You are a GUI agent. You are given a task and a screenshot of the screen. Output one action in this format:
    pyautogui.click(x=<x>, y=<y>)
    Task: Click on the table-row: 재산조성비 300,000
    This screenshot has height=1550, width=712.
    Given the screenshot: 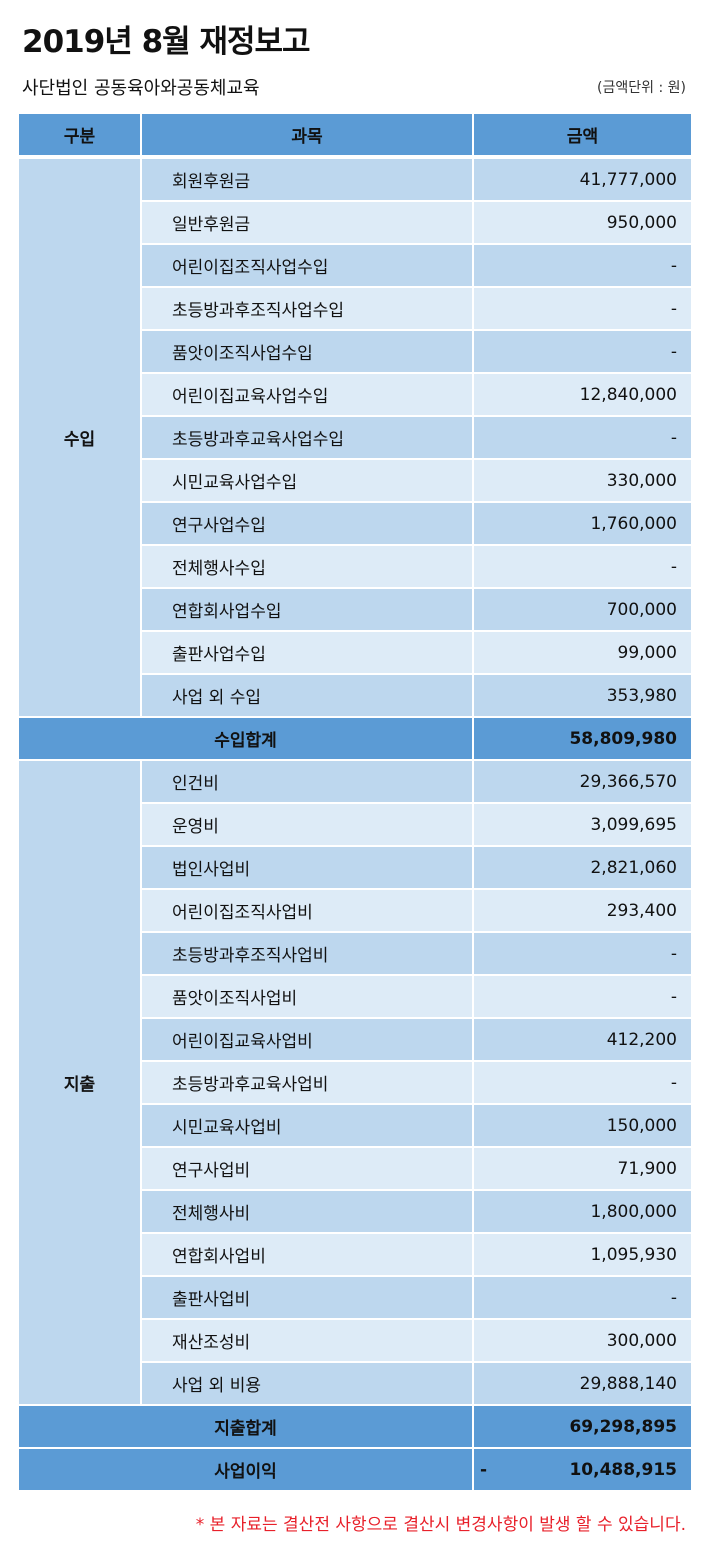 What is the action you would take?
    pyautogui.click(x=416, y=1340)
    